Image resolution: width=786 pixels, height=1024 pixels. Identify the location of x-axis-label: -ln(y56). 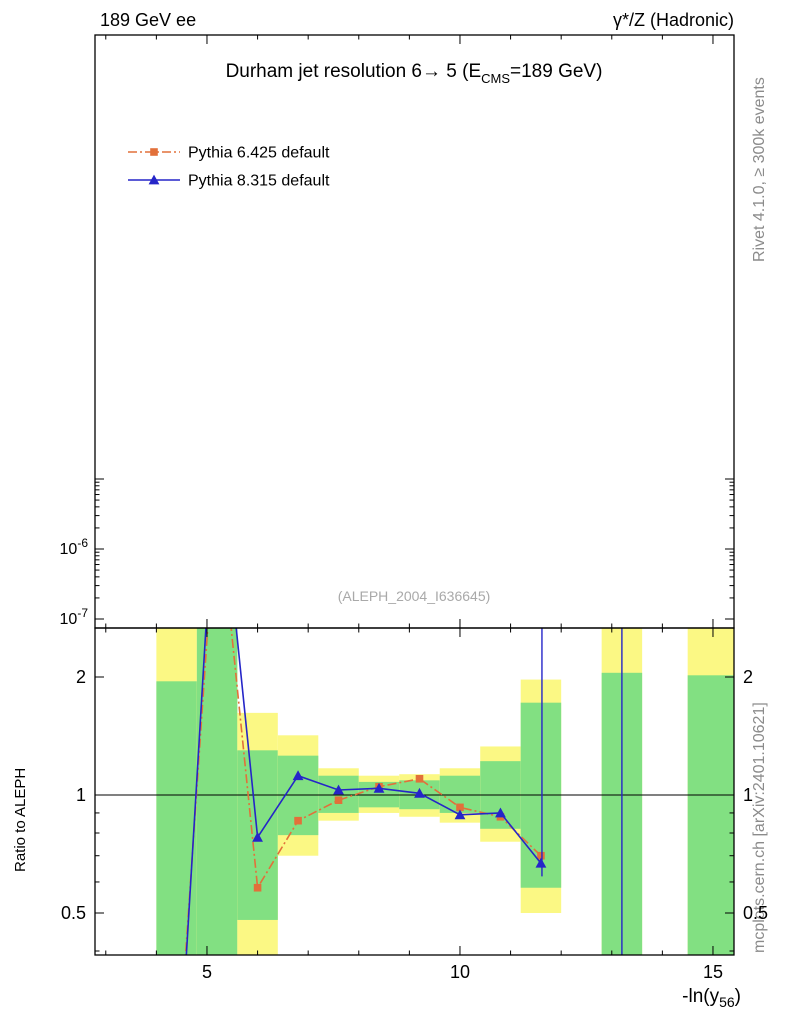
(711, 998).